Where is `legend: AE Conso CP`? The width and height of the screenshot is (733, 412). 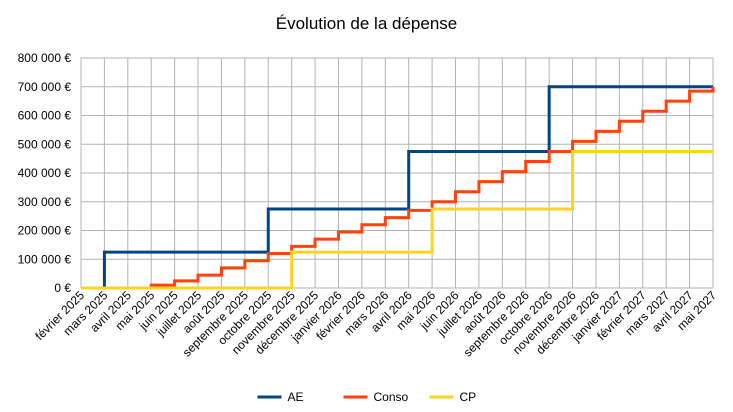
legend: AE Conso CP is located at coordinates (367, 397).